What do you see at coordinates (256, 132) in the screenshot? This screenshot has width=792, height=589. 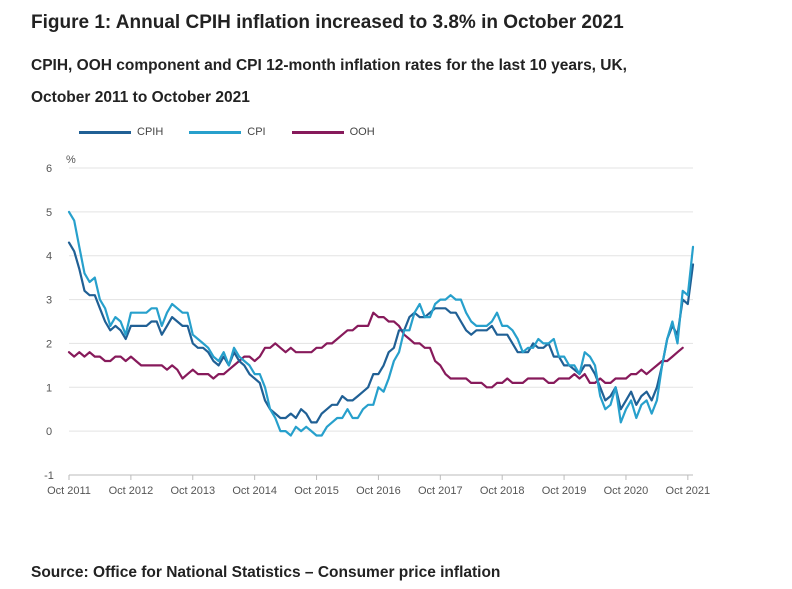 I see `legend-label: CPI` at bounding box center [256, 132].